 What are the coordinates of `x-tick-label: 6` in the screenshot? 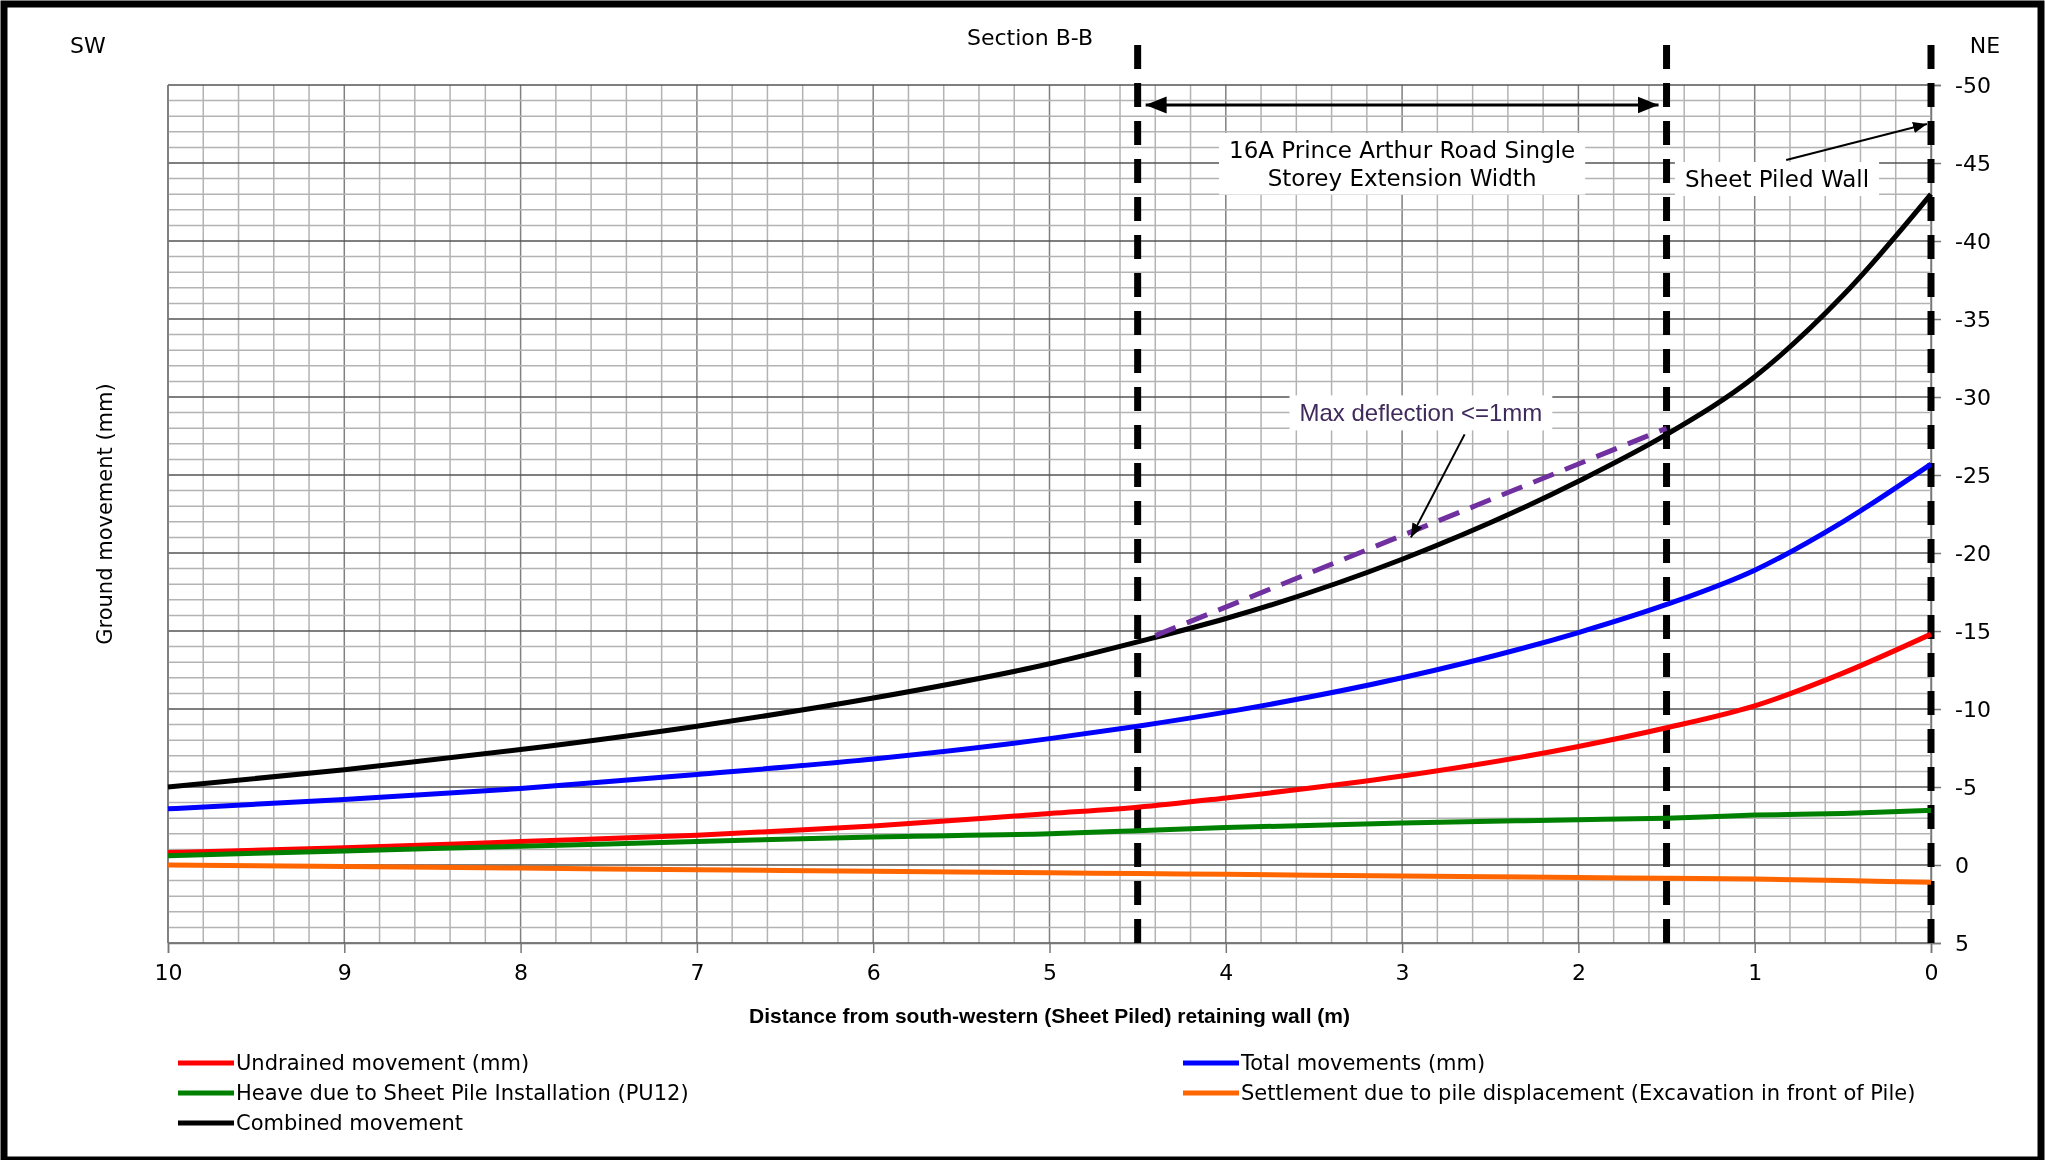 It's located at (873, 973).